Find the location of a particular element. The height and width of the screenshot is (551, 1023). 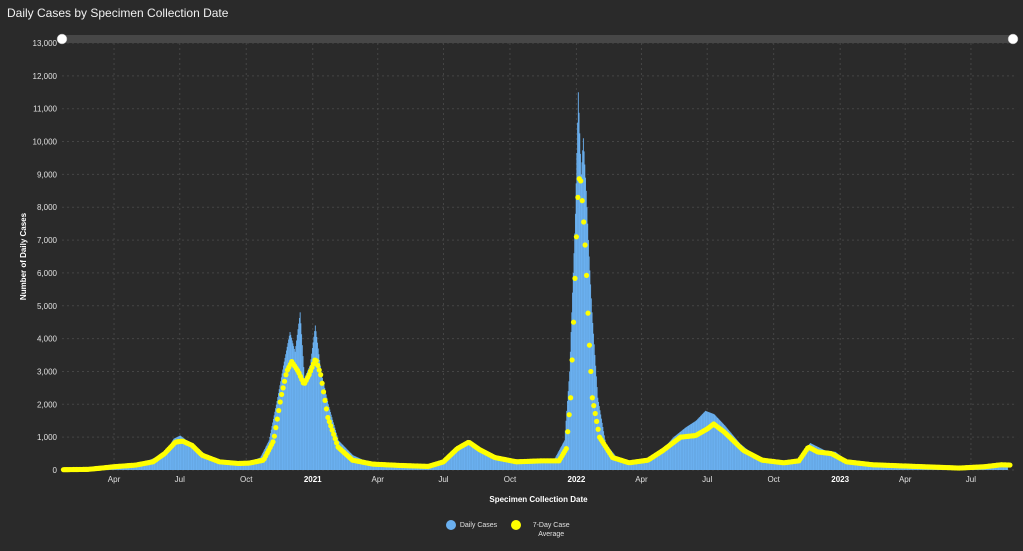

x-tick-label: Oct is located at coordinates (246, 479).